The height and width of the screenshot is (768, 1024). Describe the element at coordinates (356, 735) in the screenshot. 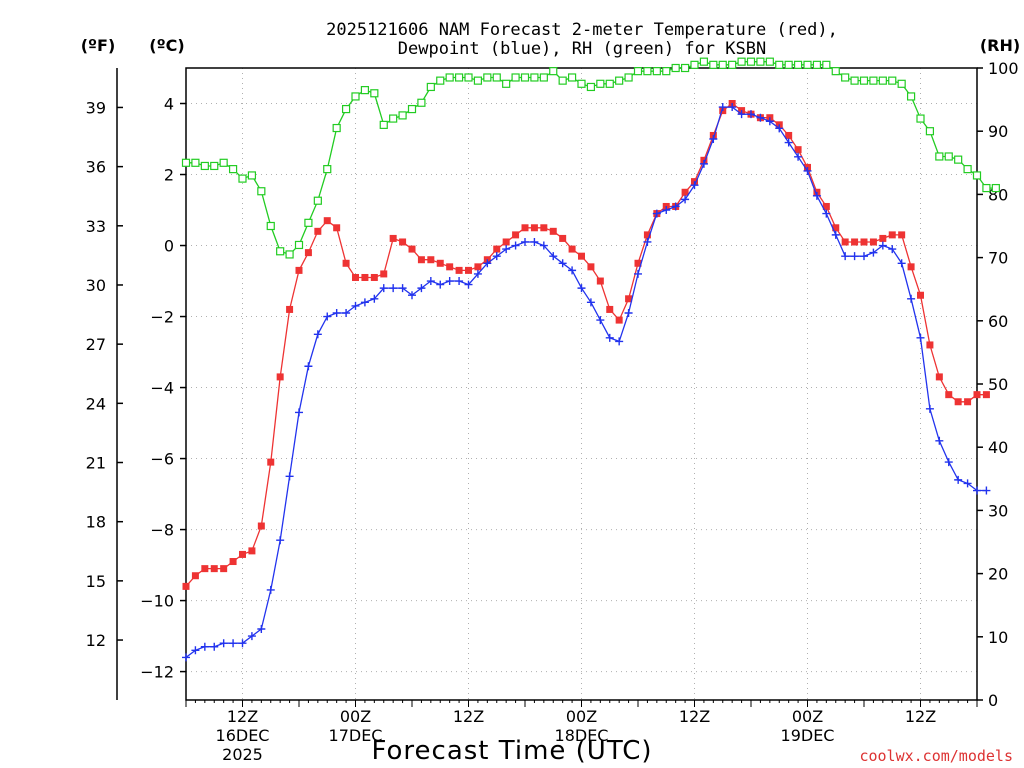

I see `x-tick-label: 17DEC` at that location.